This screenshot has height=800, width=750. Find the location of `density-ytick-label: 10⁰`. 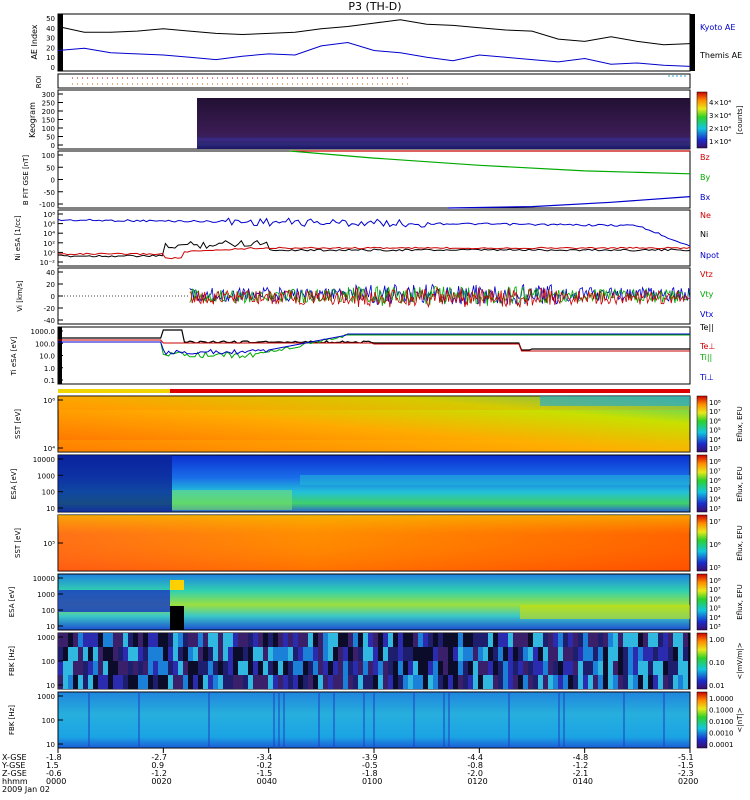

density-ytick-label: 10⁰ is located at coordinates (49, 253).